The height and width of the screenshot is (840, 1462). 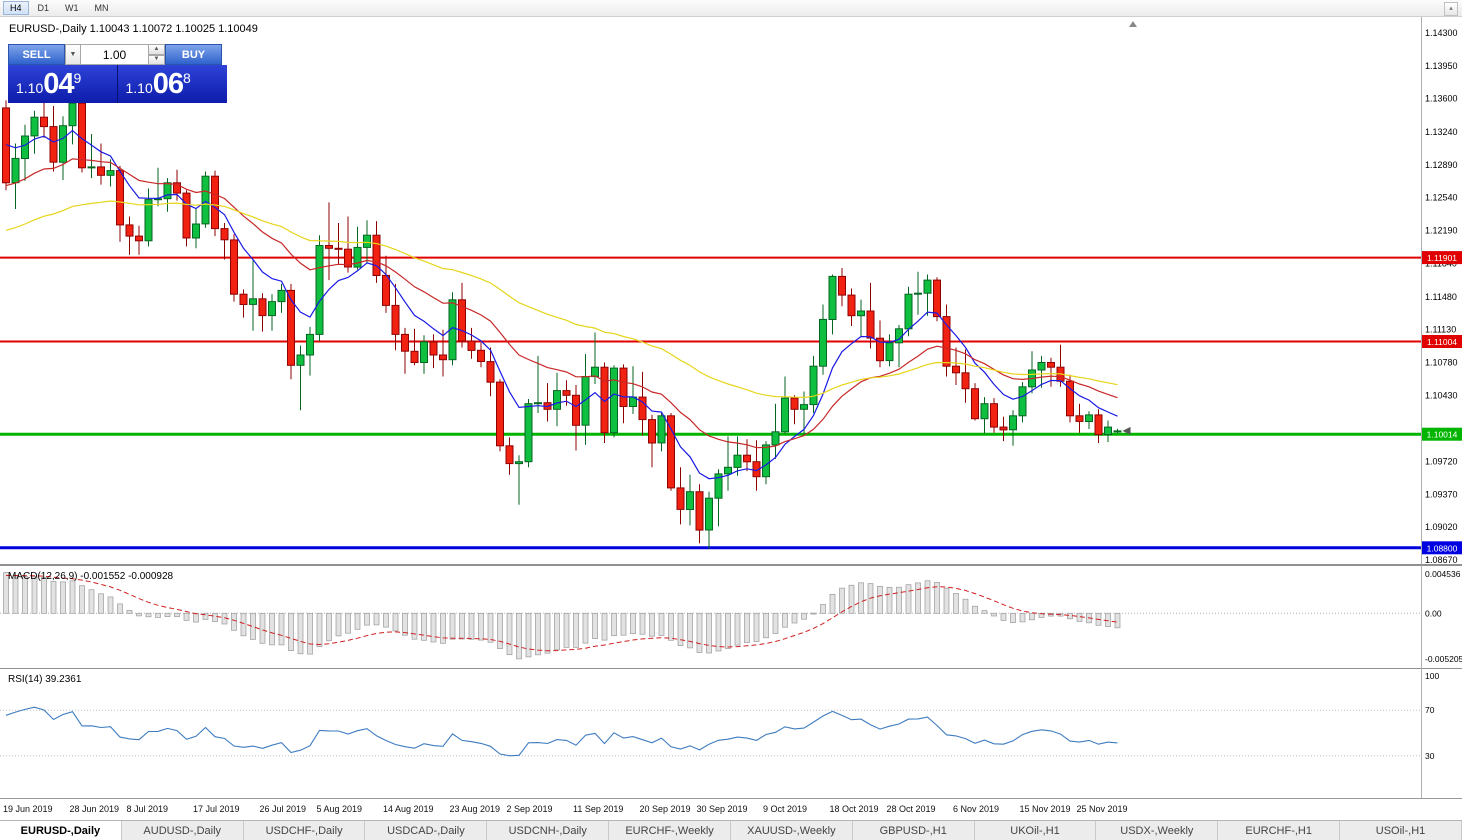 I want to click on tab-usdcnh-daily: USDCNH-,Daily, so click(x=548, y=830).